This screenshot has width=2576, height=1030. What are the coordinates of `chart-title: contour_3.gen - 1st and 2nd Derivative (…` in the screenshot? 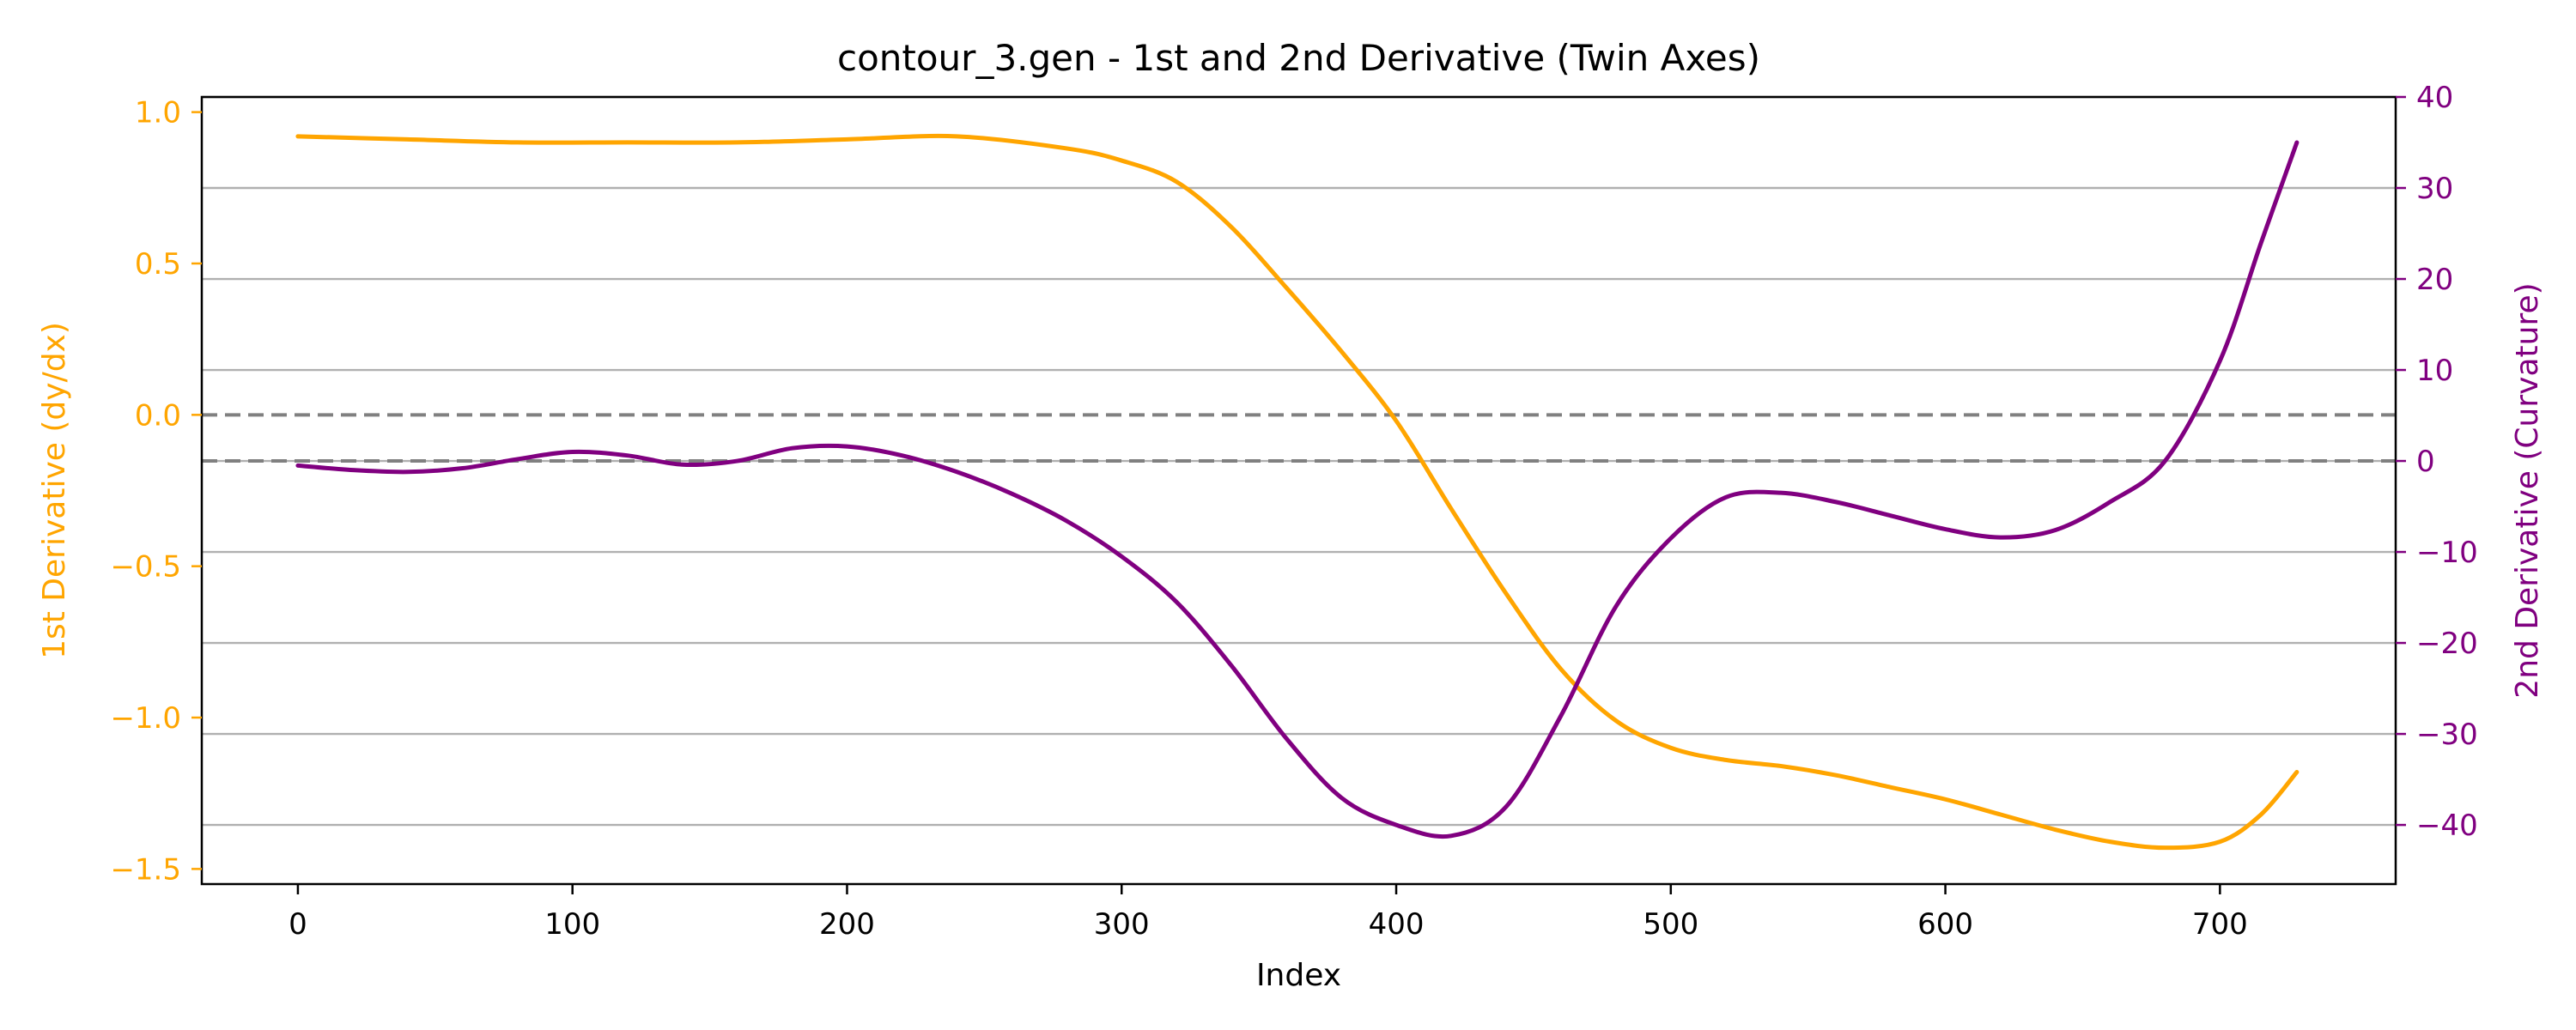 It's located at (1298, 58).